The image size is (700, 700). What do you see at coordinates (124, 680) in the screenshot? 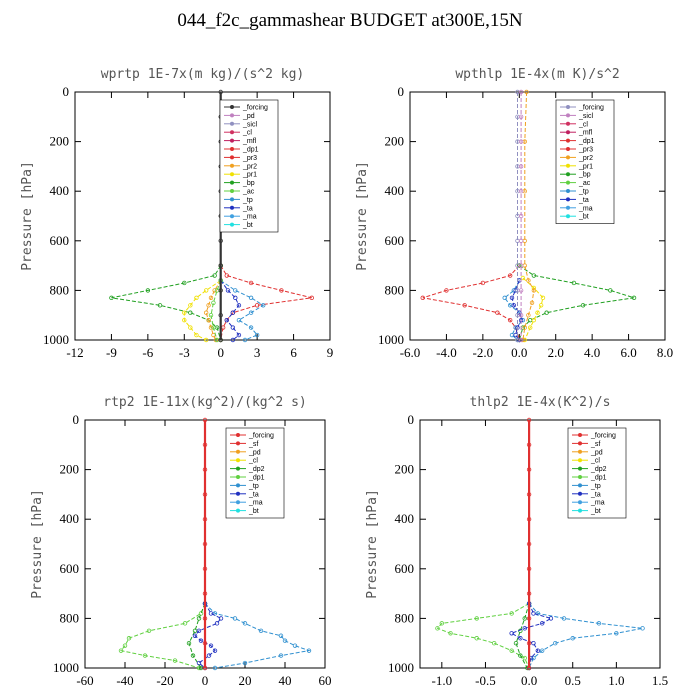
I see `x-tick-label: -40` at bounding box center [124, 680].